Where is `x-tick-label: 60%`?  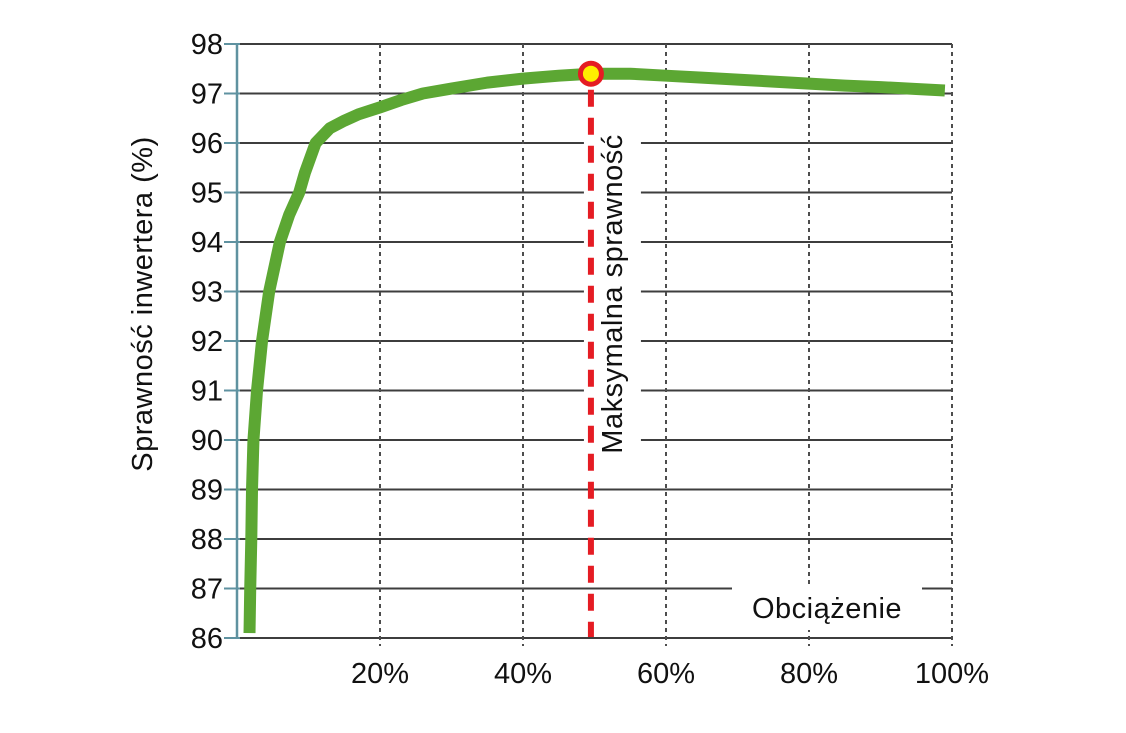
x-tick-label: 60% is located at coordinates (666, 674).